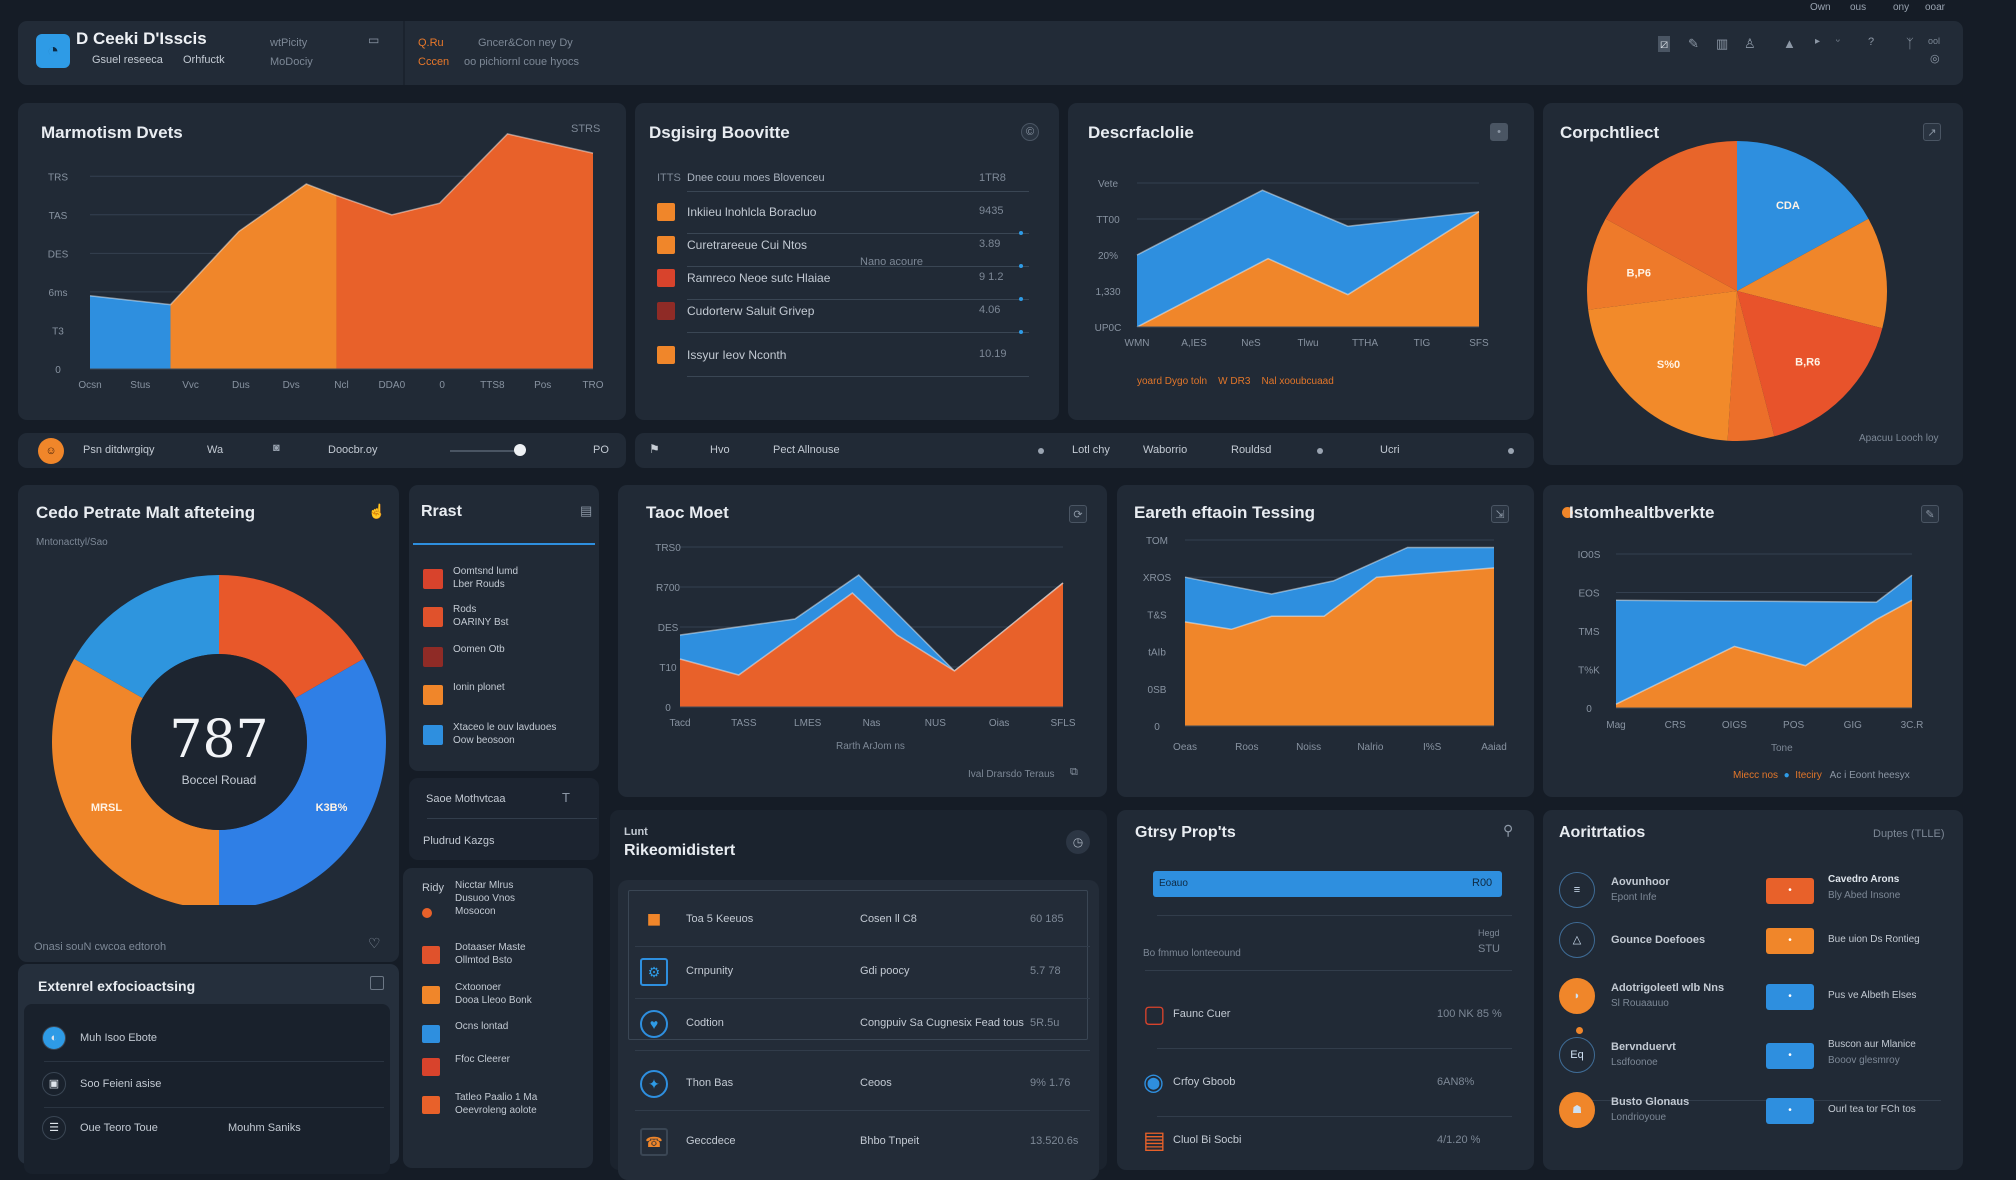 The height and width of the screenshot is (1180, 2016). Describe the element at coordinates (484, 885) in the screenshot. I see `item-label: Nicctar Mlrus` at that location.